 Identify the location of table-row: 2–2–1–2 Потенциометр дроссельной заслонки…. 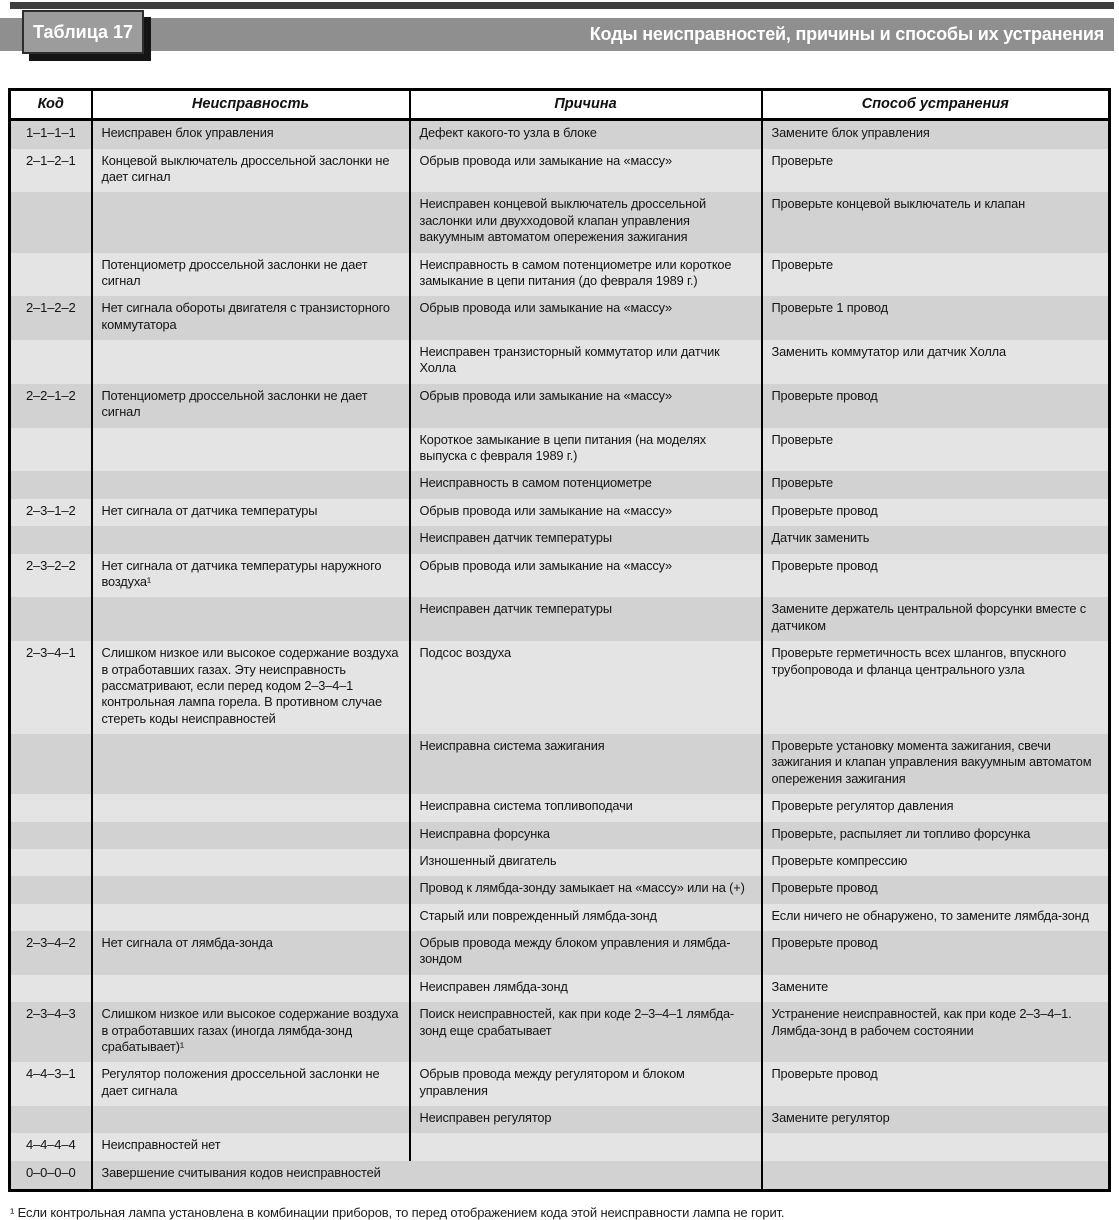
(559, 405).